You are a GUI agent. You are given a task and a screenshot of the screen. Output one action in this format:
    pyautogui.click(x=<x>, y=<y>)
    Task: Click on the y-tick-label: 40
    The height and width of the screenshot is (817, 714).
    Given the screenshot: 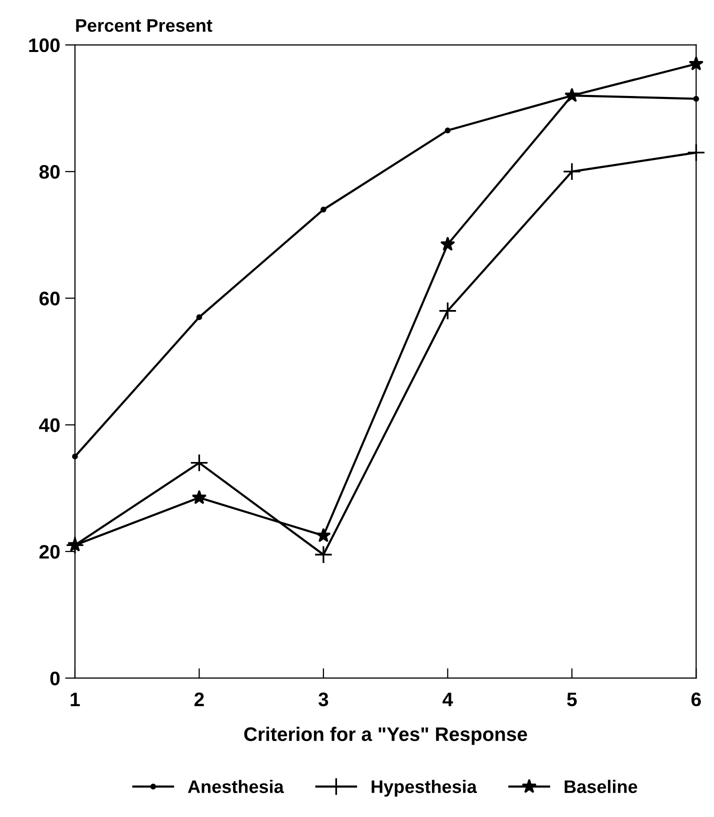 What is the action you would take?
    pyautogui.click(x=49, y=425)
    